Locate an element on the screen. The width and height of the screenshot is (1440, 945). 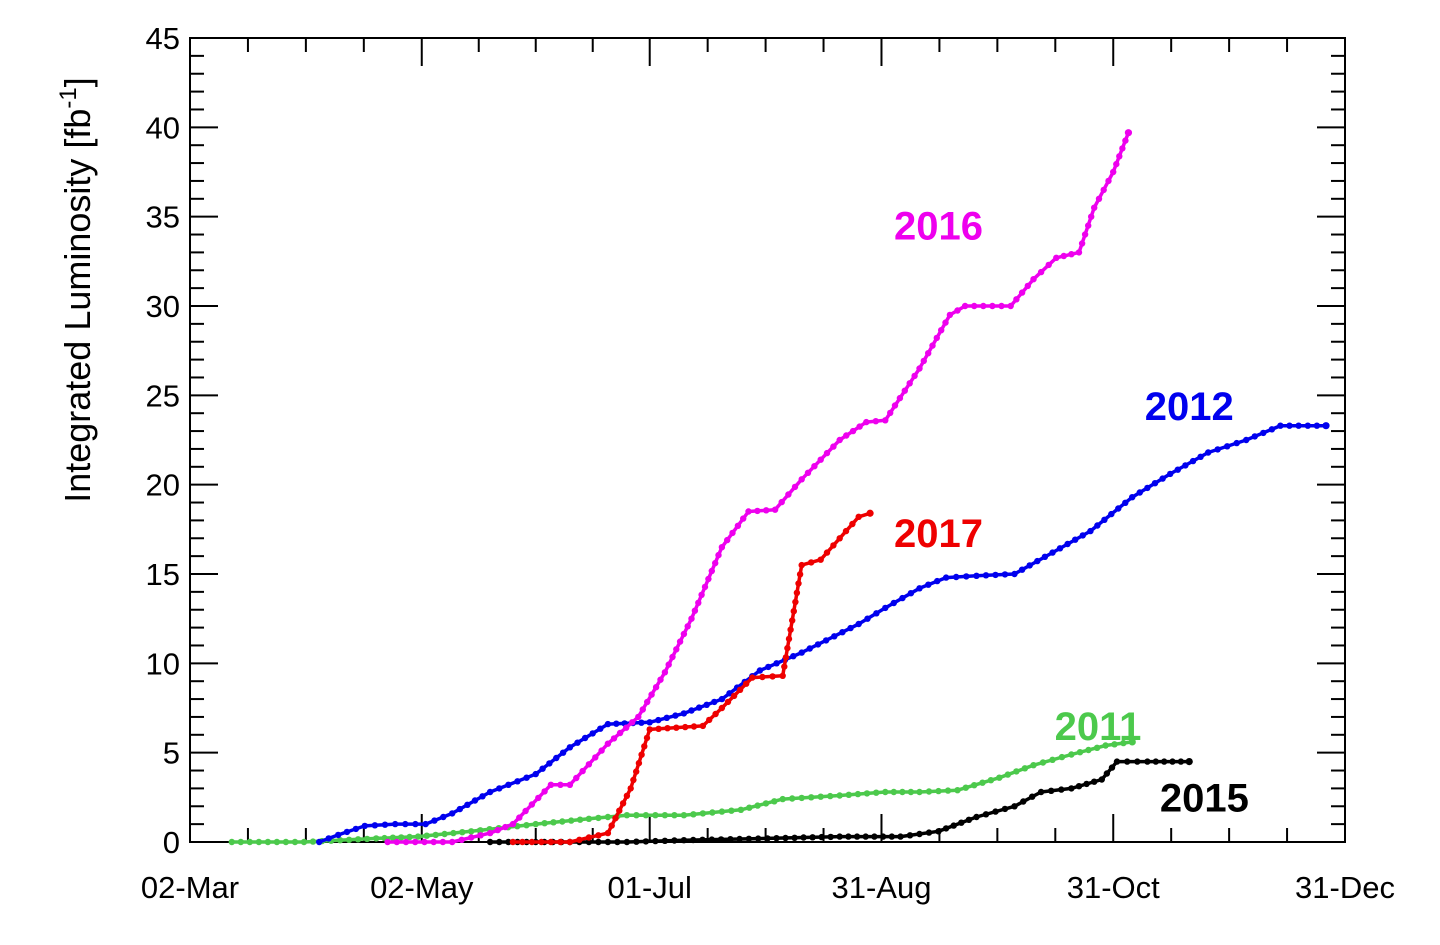
y-tick-label: 35 is located at coordinates (163, 217).